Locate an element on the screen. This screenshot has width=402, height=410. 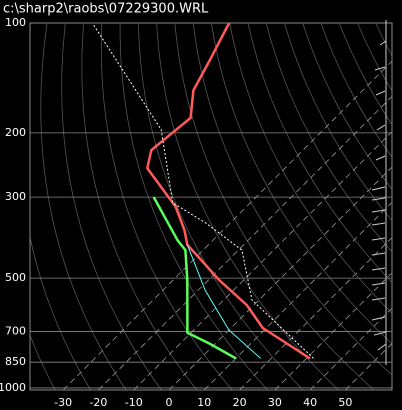
y-tick-label: 100 is located at coordinates (15, 22).